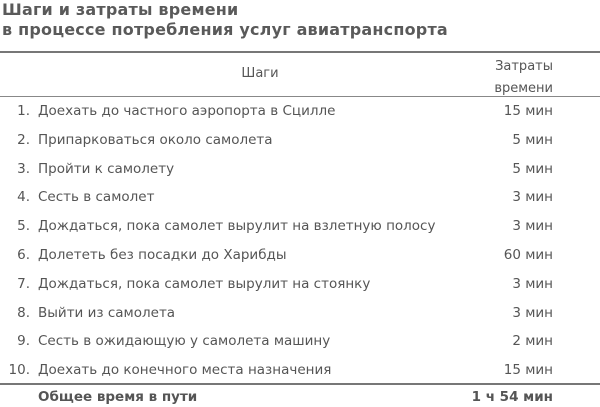 This screenshot has height=407, width=600. I want to click on top-rule, so click(300, 52).